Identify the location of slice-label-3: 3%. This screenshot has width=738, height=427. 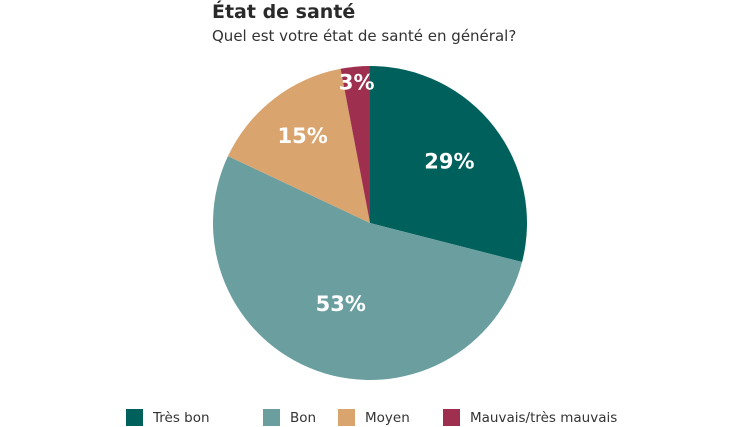
(357, 82).